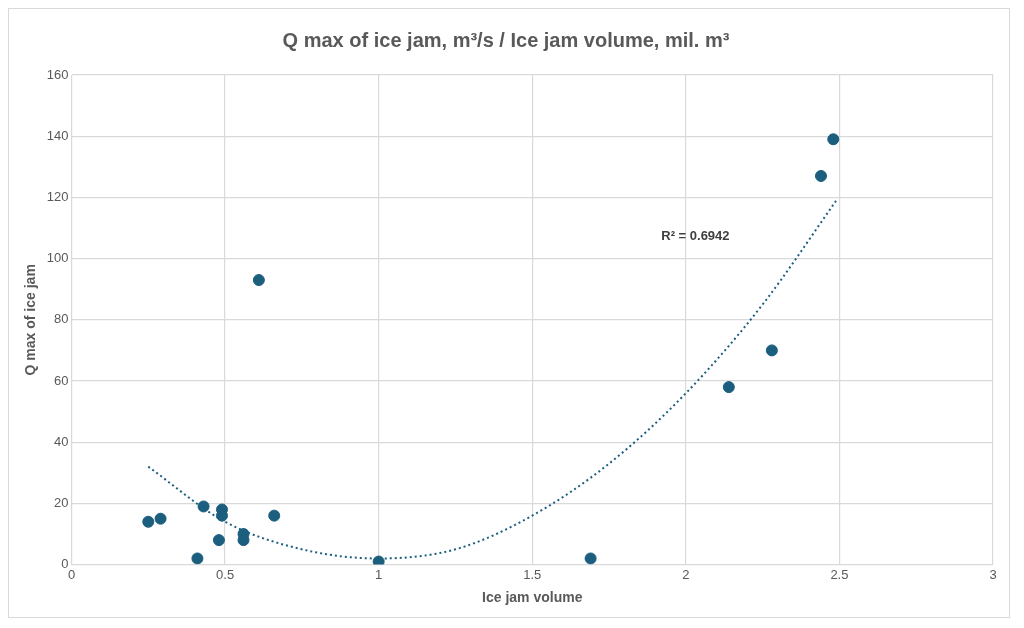 This screenshot has width=1024, height=628. I want to click on x-tick-label: 1, so click(379, 574).